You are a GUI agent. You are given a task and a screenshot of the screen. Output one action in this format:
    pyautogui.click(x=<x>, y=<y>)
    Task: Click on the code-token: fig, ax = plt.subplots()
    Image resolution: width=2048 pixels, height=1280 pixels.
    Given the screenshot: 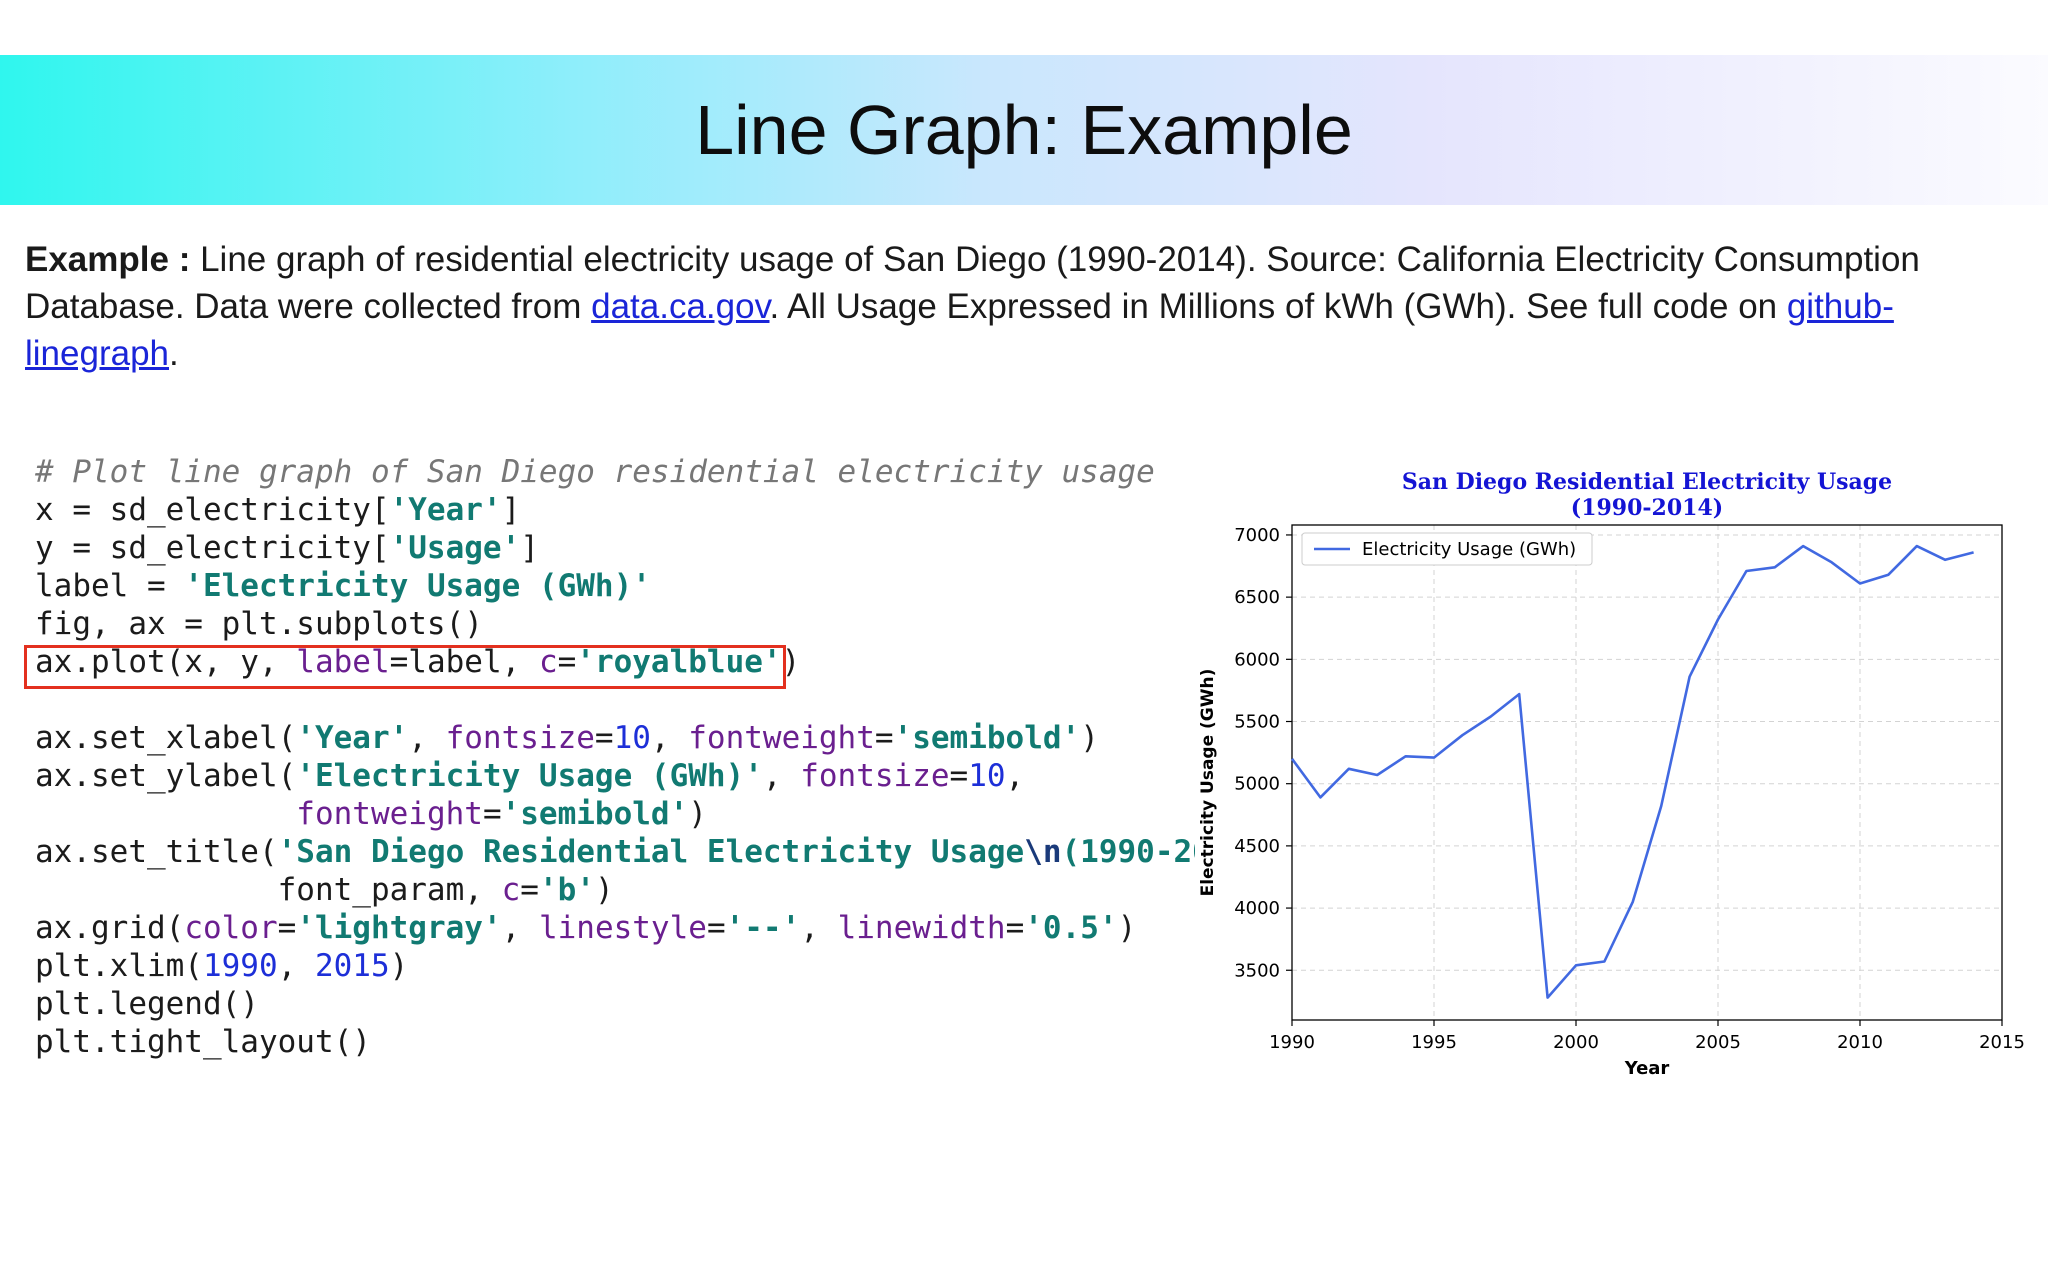 What is the action you would take?
    pyautogui.click(x=259, y=624)
    